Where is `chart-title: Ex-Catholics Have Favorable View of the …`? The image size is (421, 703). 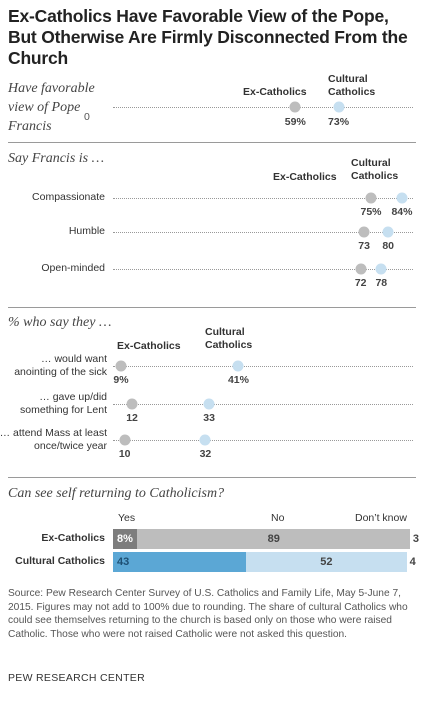
chart-title: Ex-Catholics Have Favorable View of the … is located at coordinates (208, 37).